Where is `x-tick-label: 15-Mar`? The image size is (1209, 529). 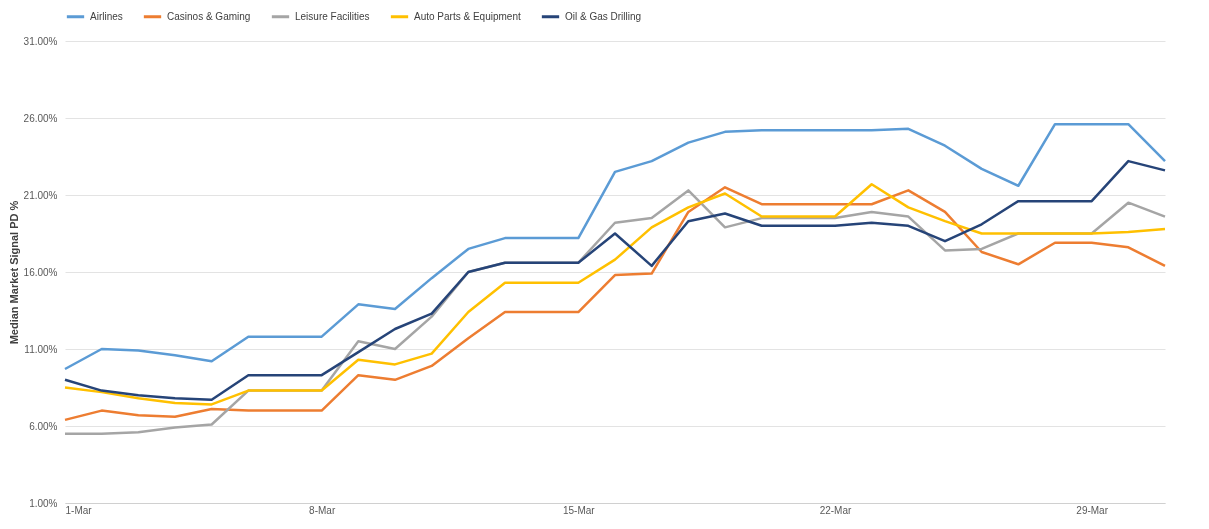
x-tick-label: 15-Mar is located at coordinates (579, 510).